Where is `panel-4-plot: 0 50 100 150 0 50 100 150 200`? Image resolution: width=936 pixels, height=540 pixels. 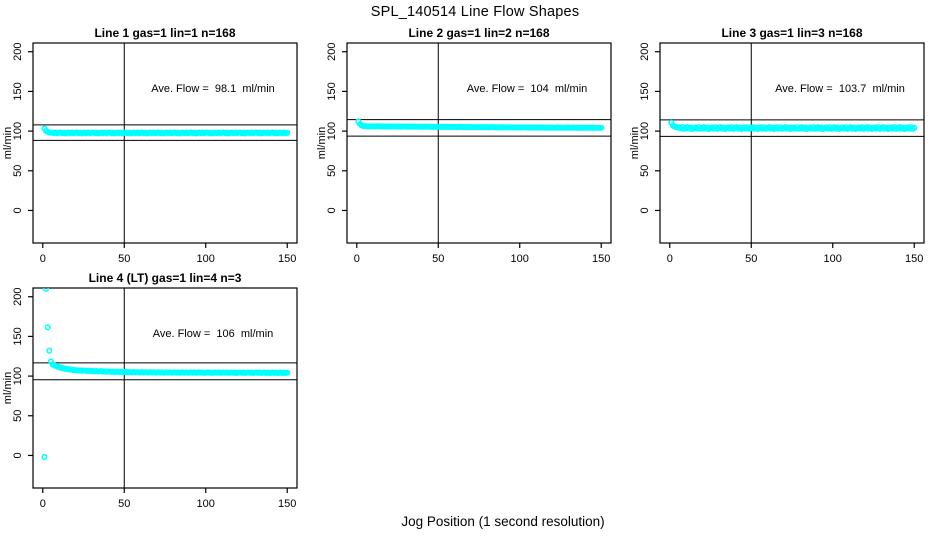
panel-4-plot: 0 50 100 150 0 50 100 150 200 is located at coordinates (155, 398).